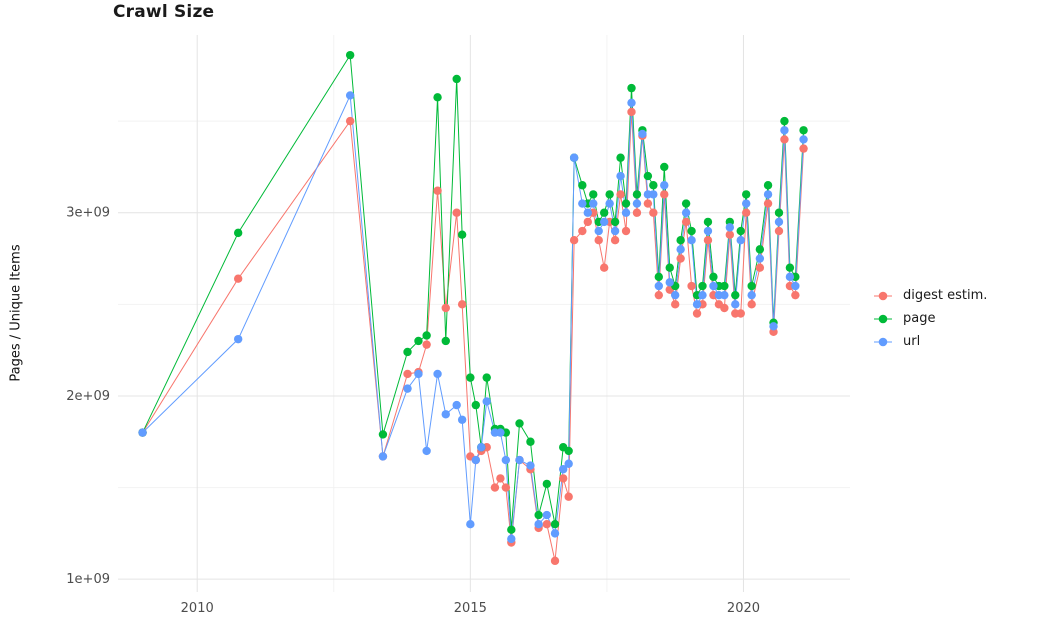 The height and width of the screenshot is (639, 1059). What do you see at coordinates (88, 396) in the screenshot?
I see `y-tick-label: 2e+09` at bounding box center [88, 396].